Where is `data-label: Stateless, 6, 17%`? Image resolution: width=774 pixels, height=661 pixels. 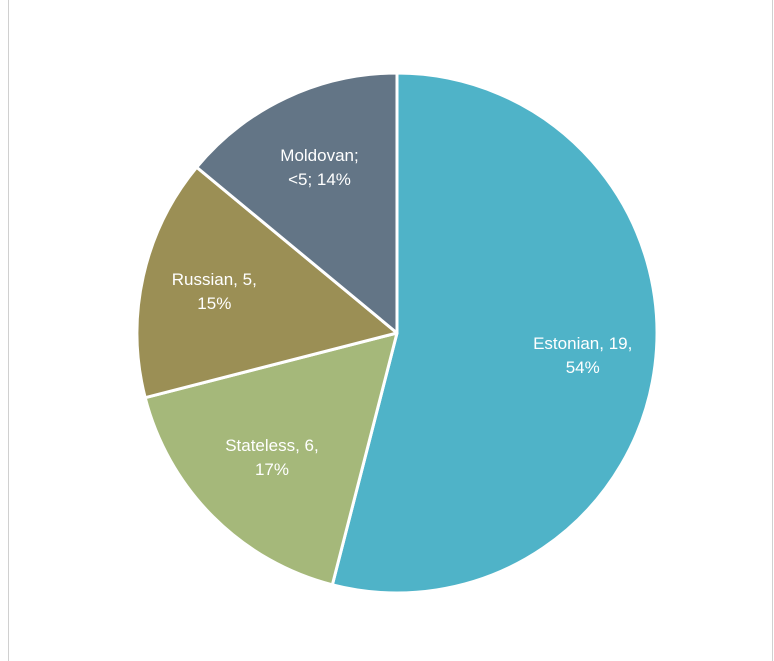 data-label: Stateless, 6, 17% is located at coordinates (272, 458).